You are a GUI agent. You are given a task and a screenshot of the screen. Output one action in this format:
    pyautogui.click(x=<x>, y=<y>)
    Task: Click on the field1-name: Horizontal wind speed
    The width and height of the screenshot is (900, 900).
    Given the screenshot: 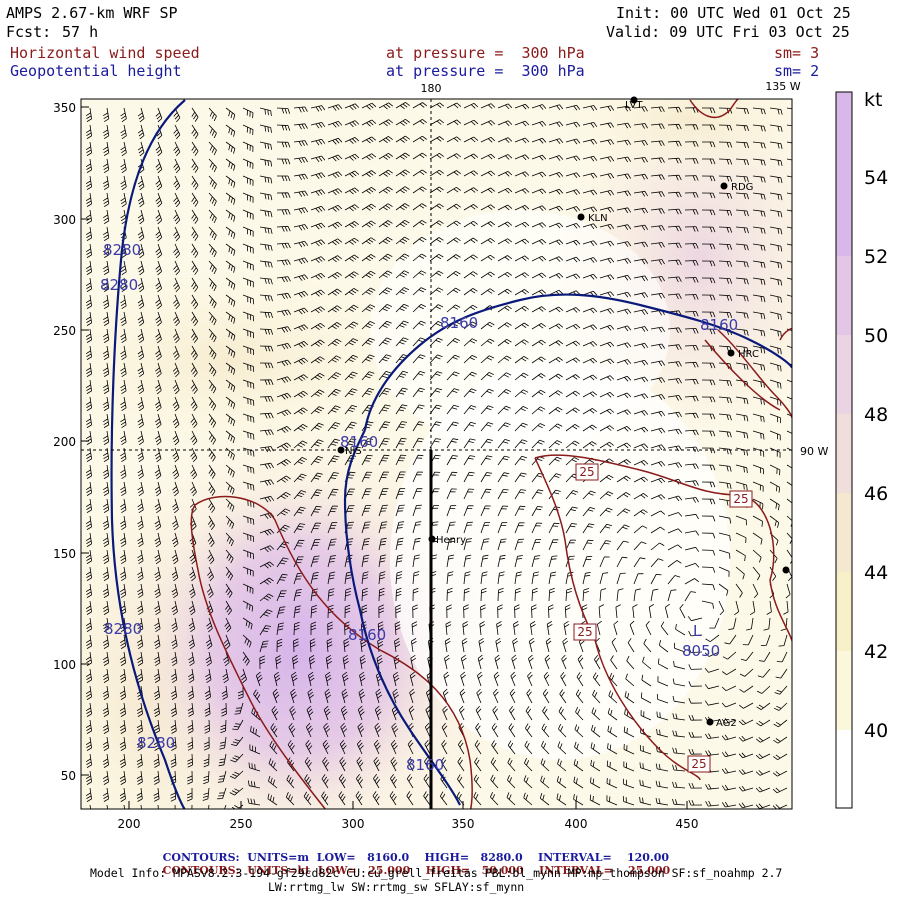 What is the action you would take?
    pyautogui.click(x=105, y=53)
    